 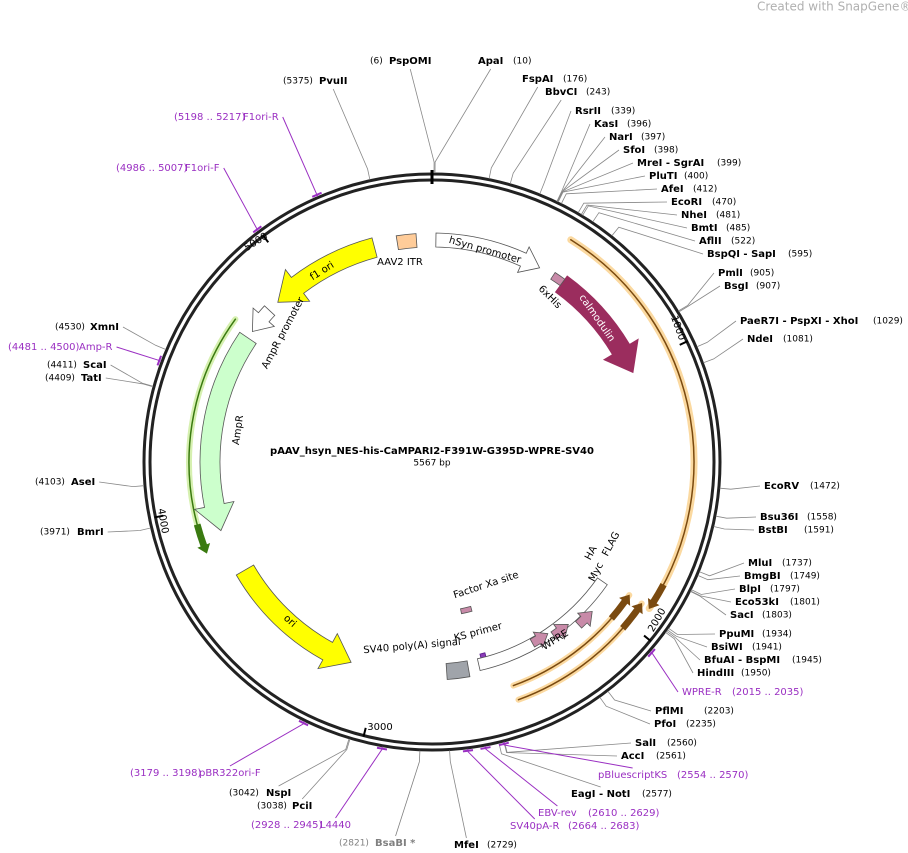 I want to click on enzyme-site: KasI (396), so click(x=603, y=160).